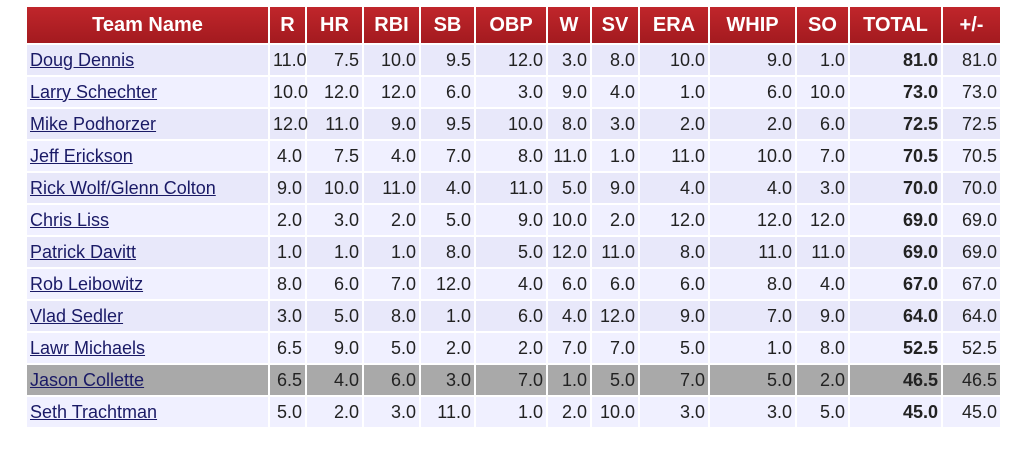  Describe the element at coordinates (895, 284) in the screenshot. I see `total-cell: 67.0` at that location.